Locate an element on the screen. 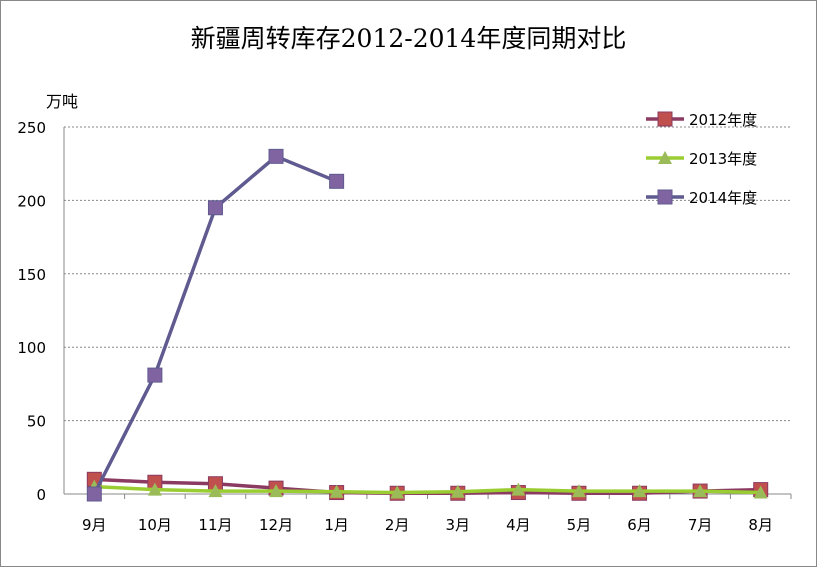 The width and height of the screenshot is (817, 567). legend-label: 2013年度 is located at coordinates (723, 159).